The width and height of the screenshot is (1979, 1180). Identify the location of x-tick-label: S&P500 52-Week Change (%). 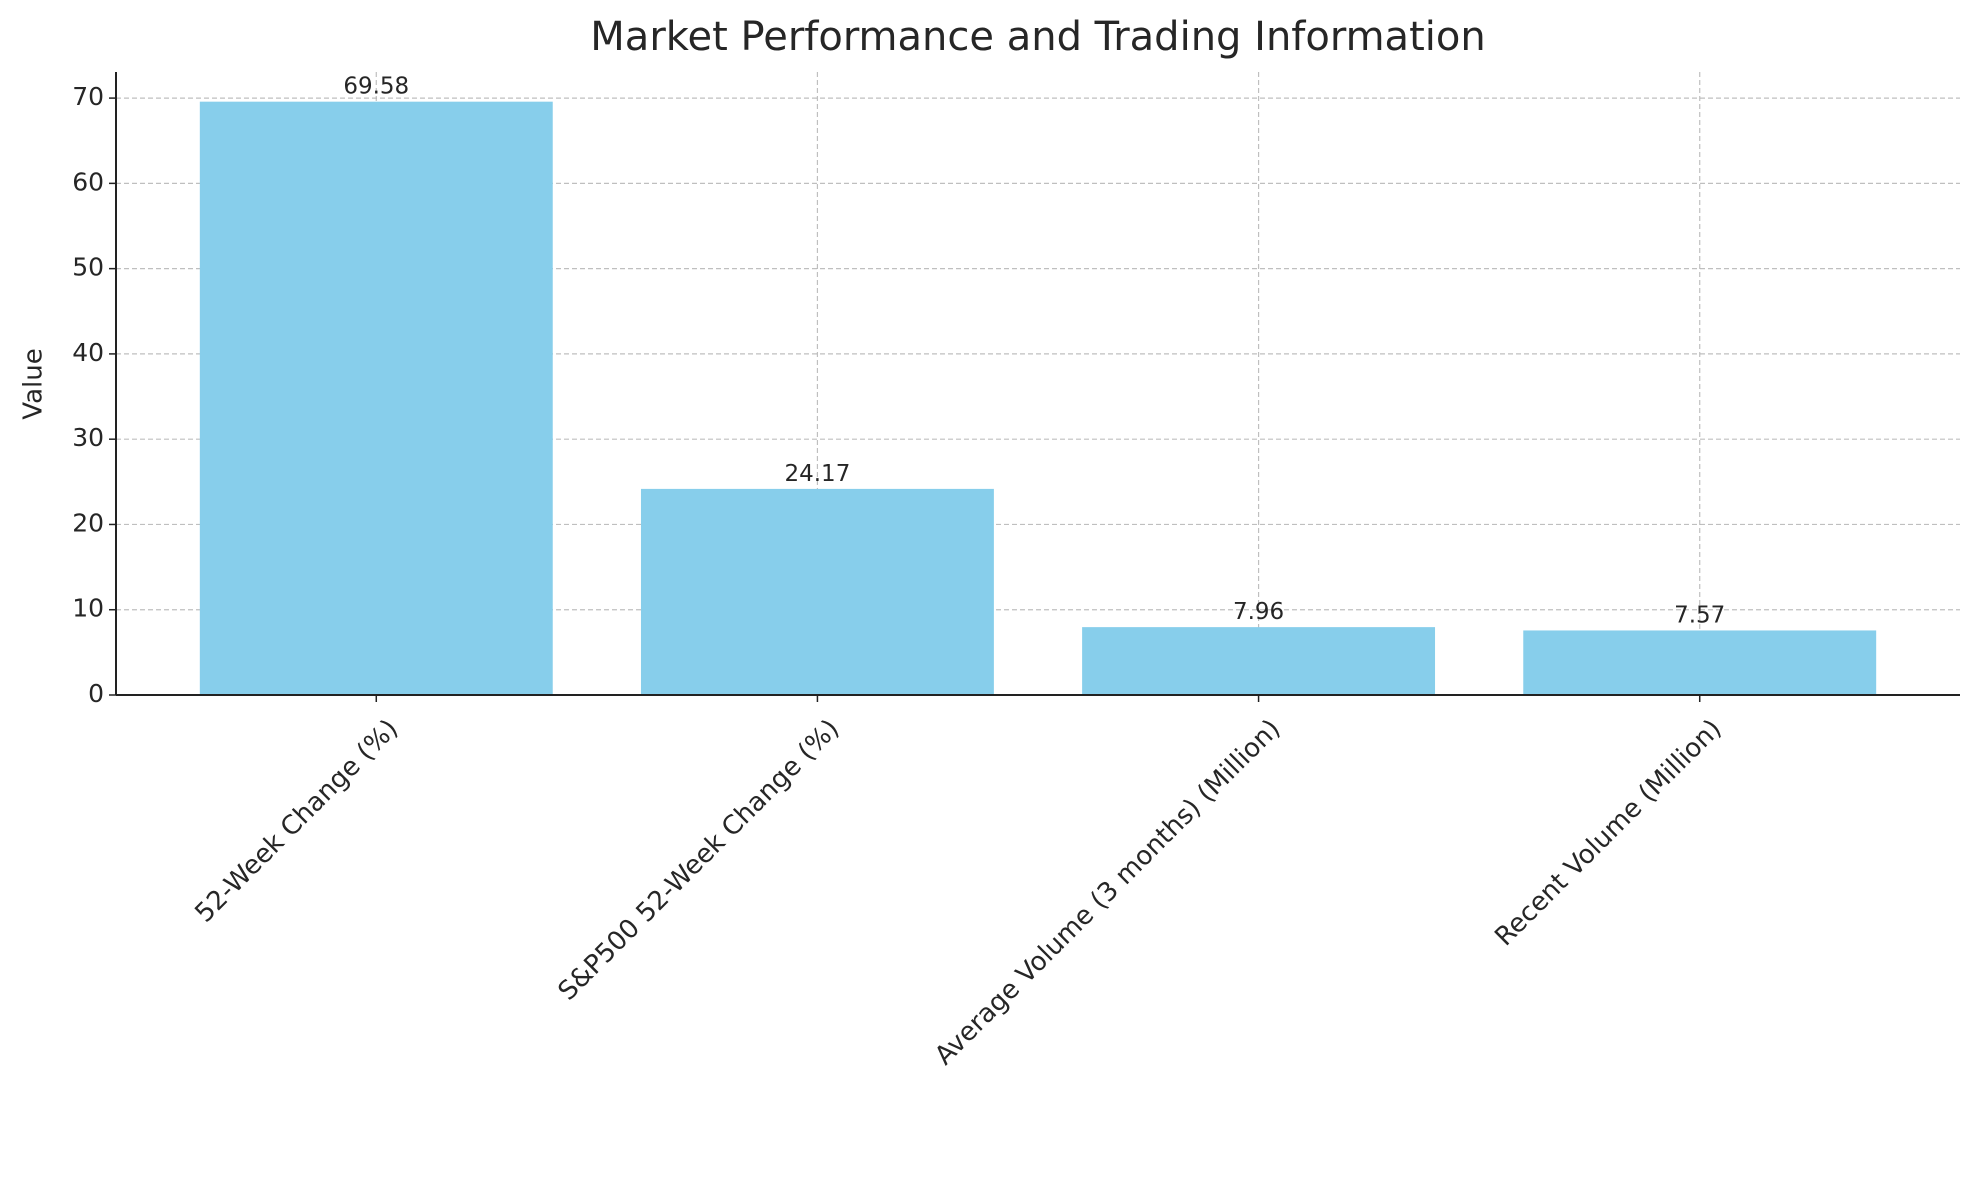
(699, 860).